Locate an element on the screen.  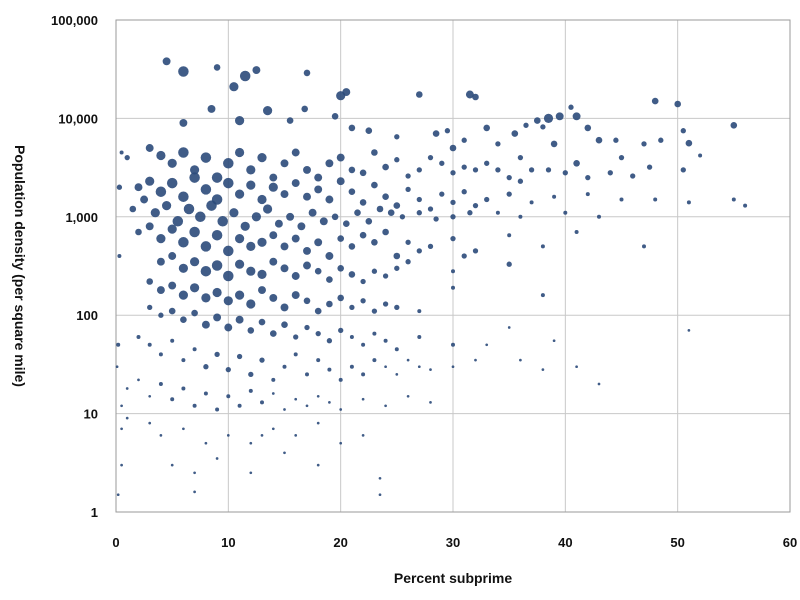
y-tick-label: 100 is located at coordinates (87, 315).